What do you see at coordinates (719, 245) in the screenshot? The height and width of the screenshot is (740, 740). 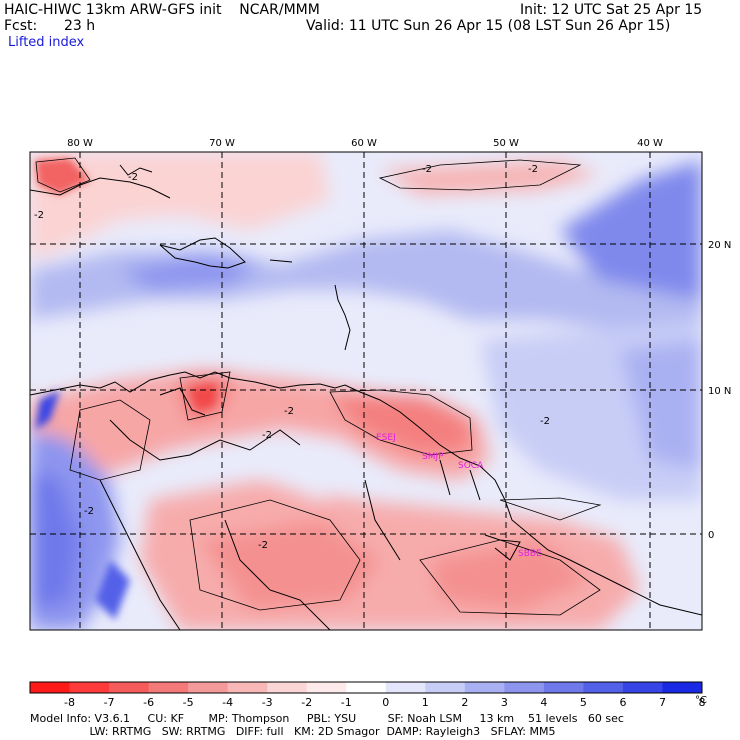 I see `lat-label-20n: 20 N` at bounding box center [719, 245].